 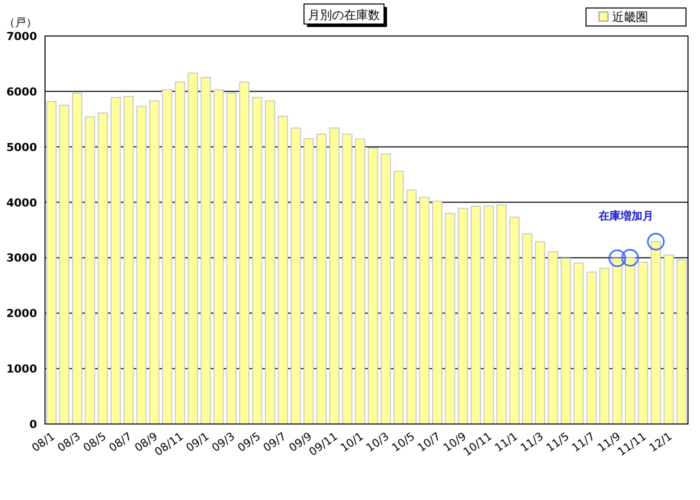 What do you see at coordinates (22, 147) in the screenshot?
I see `y-tick-label: 5000` at bounding box center [22, 147].